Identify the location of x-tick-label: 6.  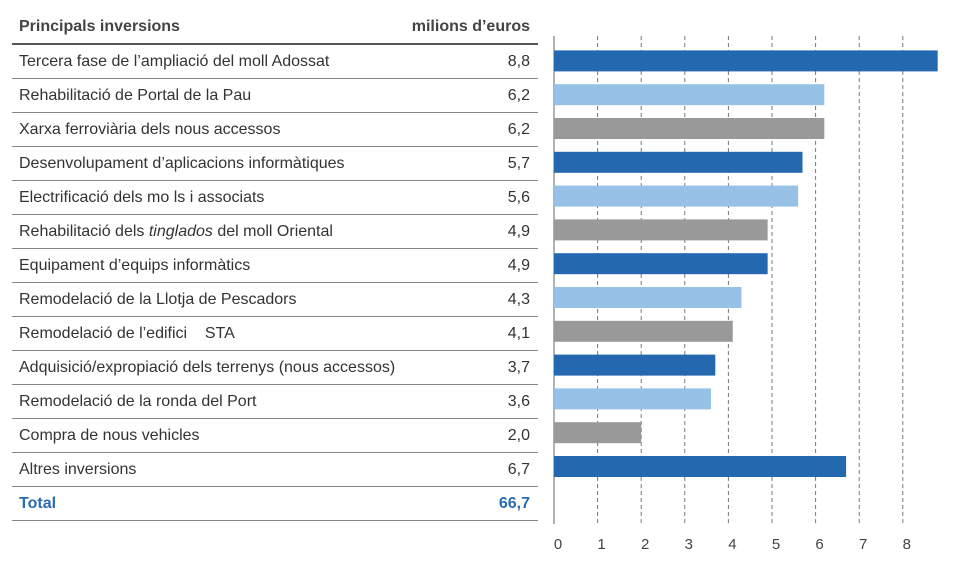
(819, 544).